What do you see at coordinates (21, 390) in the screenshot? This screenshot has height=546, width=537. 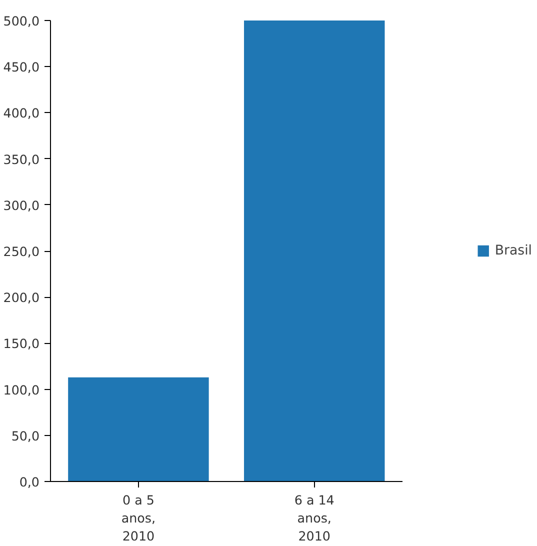 I see `y-tick-label: 100,0` at bounding box center [21, 390].